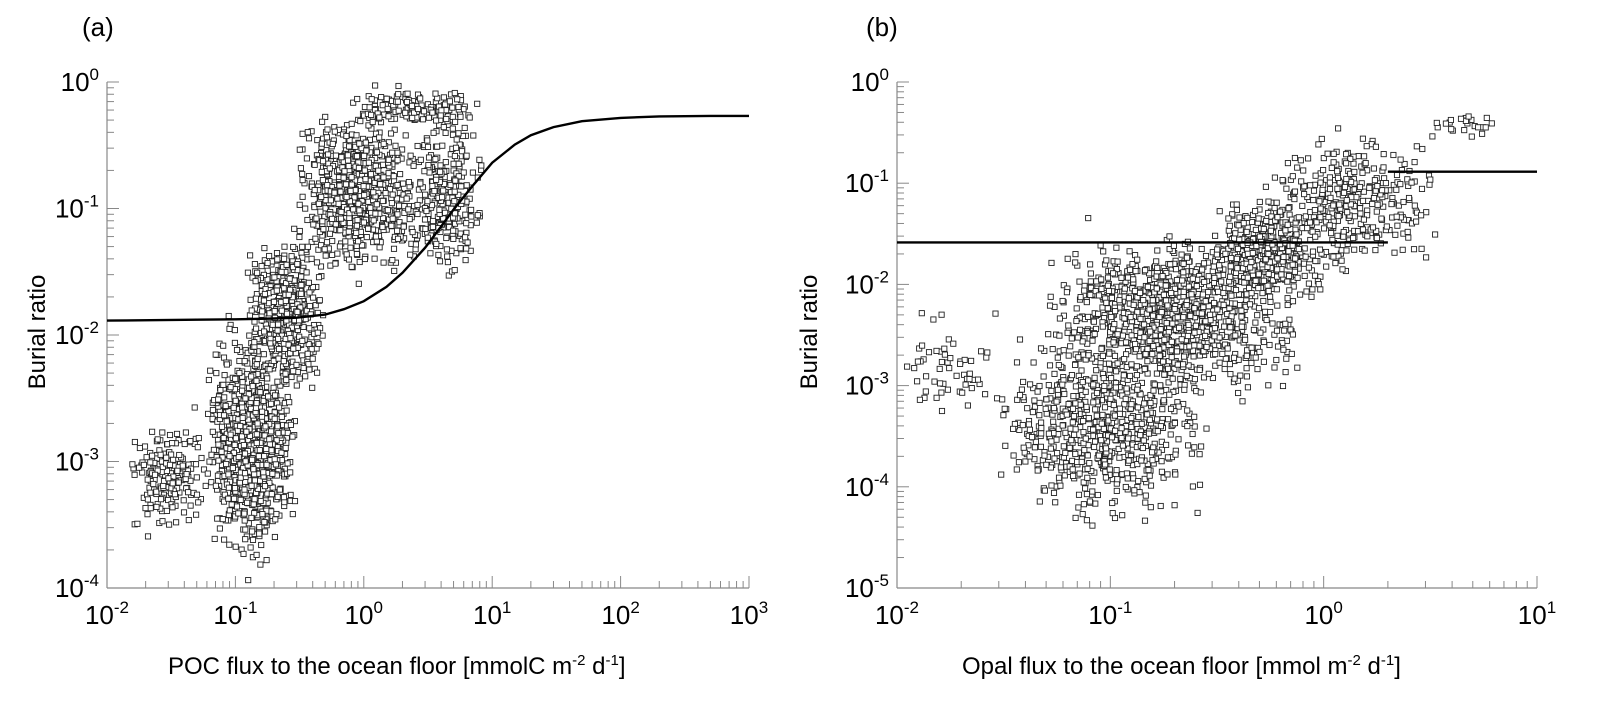  I want to click on panel-a-y-tick-exp: -1, so click(91, 201).